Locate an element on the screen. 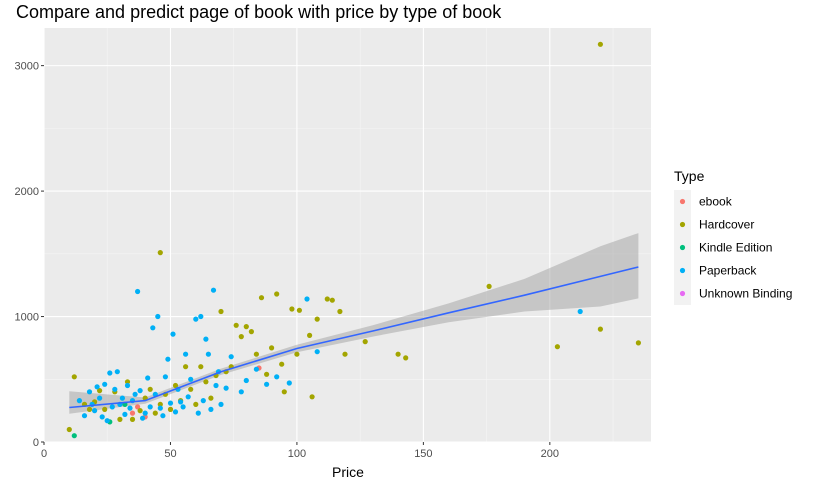  legend-label-unknown-binding: Unknown Binding is located at coordinates (745, 294).